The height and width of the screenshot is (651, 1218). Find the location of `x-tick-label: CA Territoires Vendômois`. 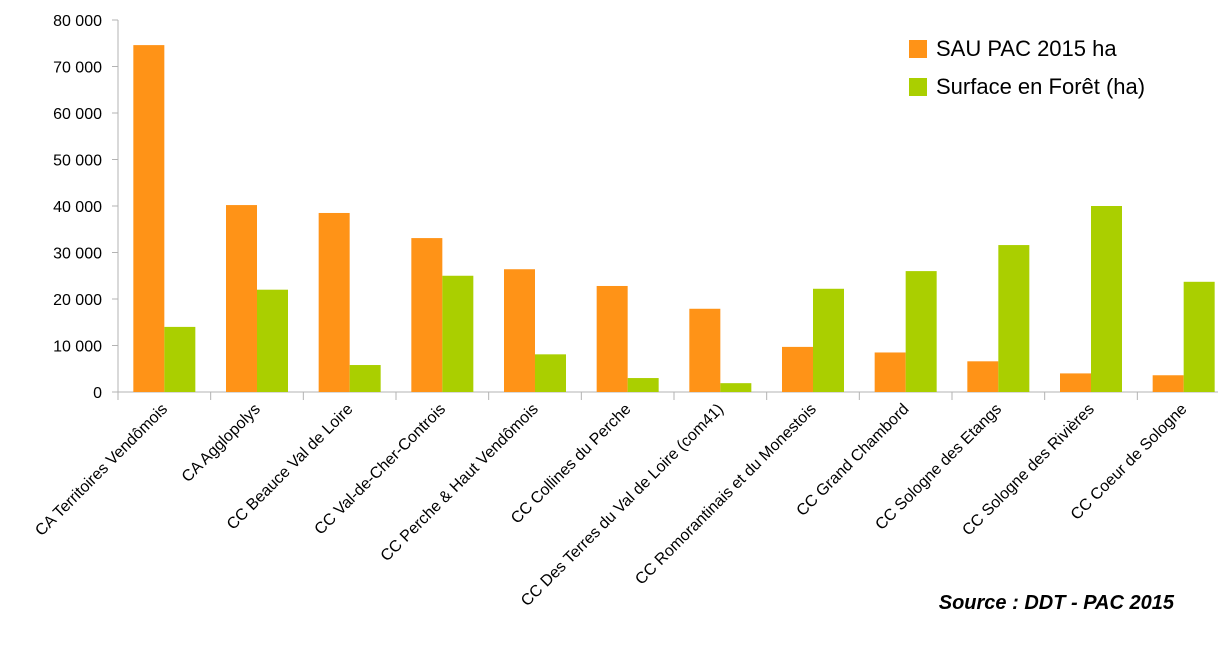

x-tick-label: CA Territoires Vendômois is located at coordinates (101, 470).